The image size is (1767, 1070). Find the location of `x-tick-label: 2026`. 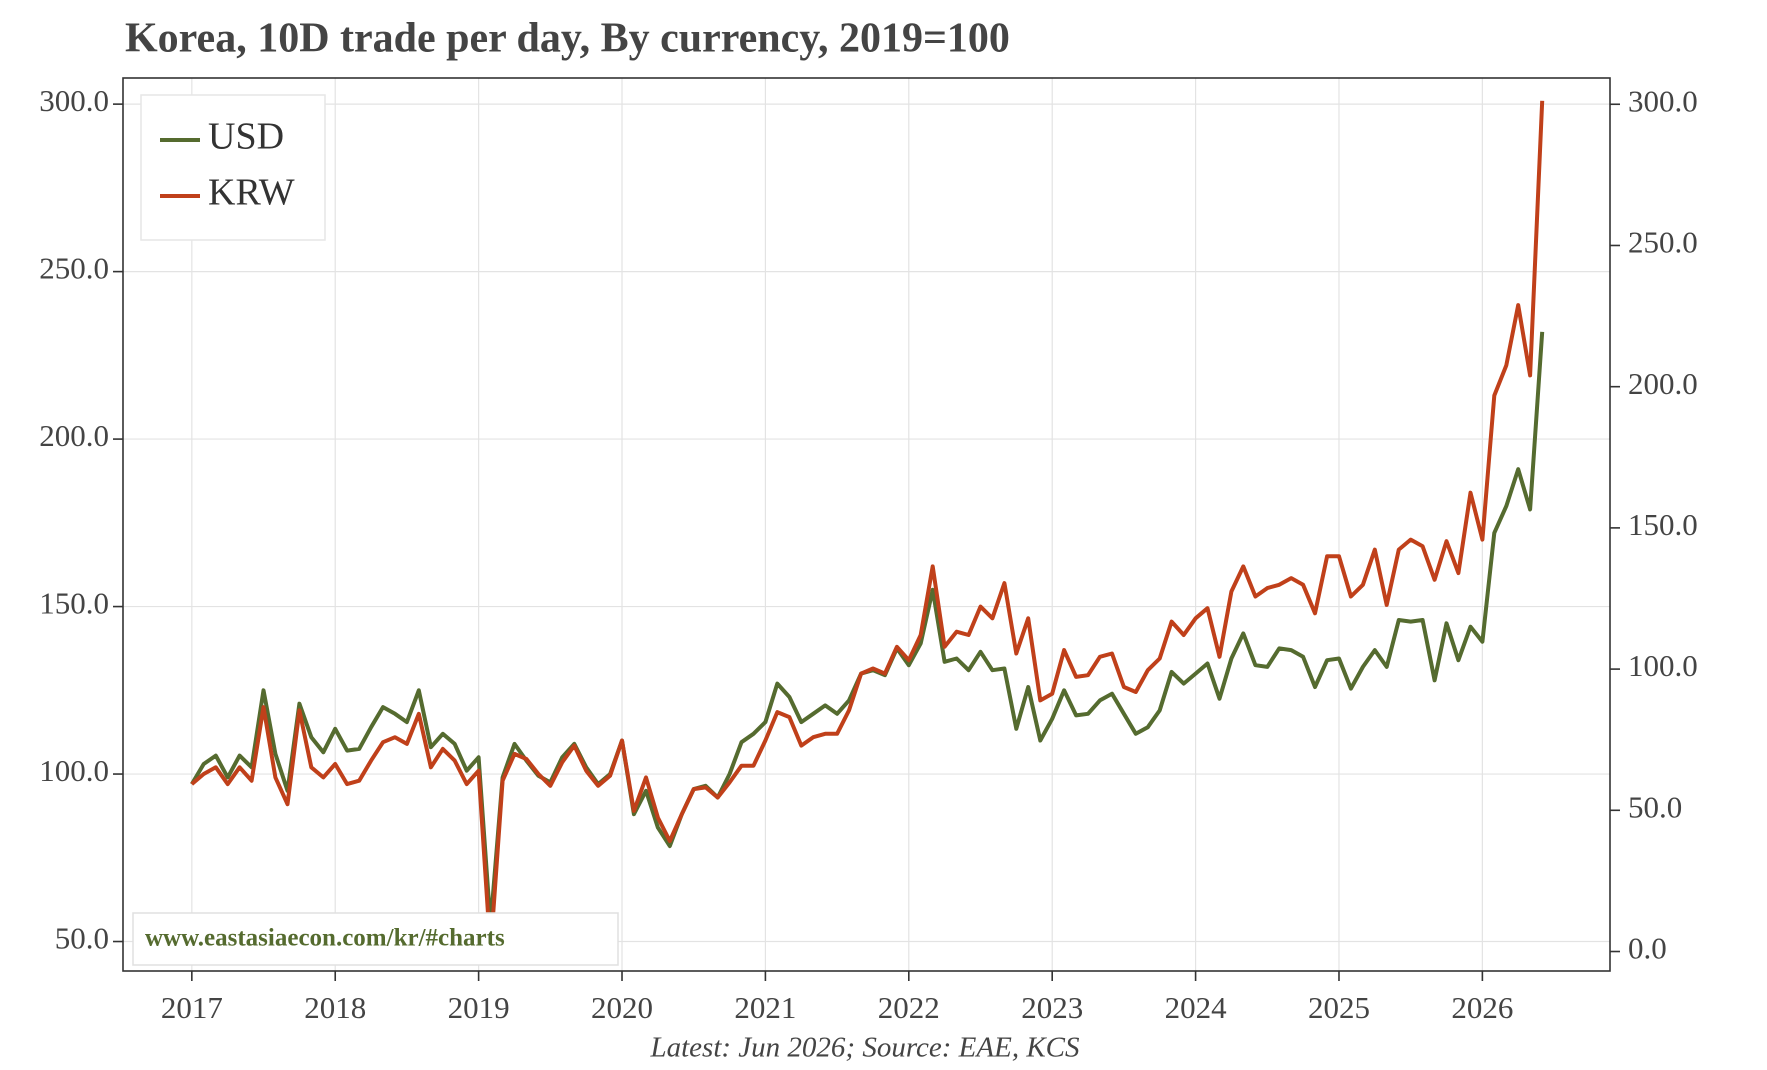

x-tick-label: 2026 is located at coordinates (1482, 1007).